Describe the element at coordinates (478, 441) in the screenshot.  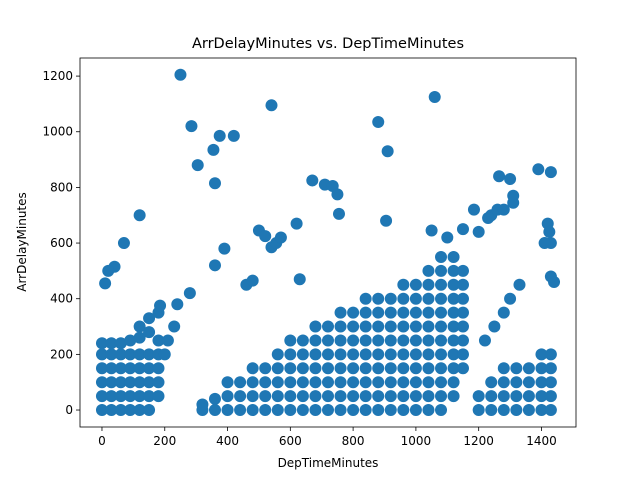
I see `x-tick-label: 1200` at that location.